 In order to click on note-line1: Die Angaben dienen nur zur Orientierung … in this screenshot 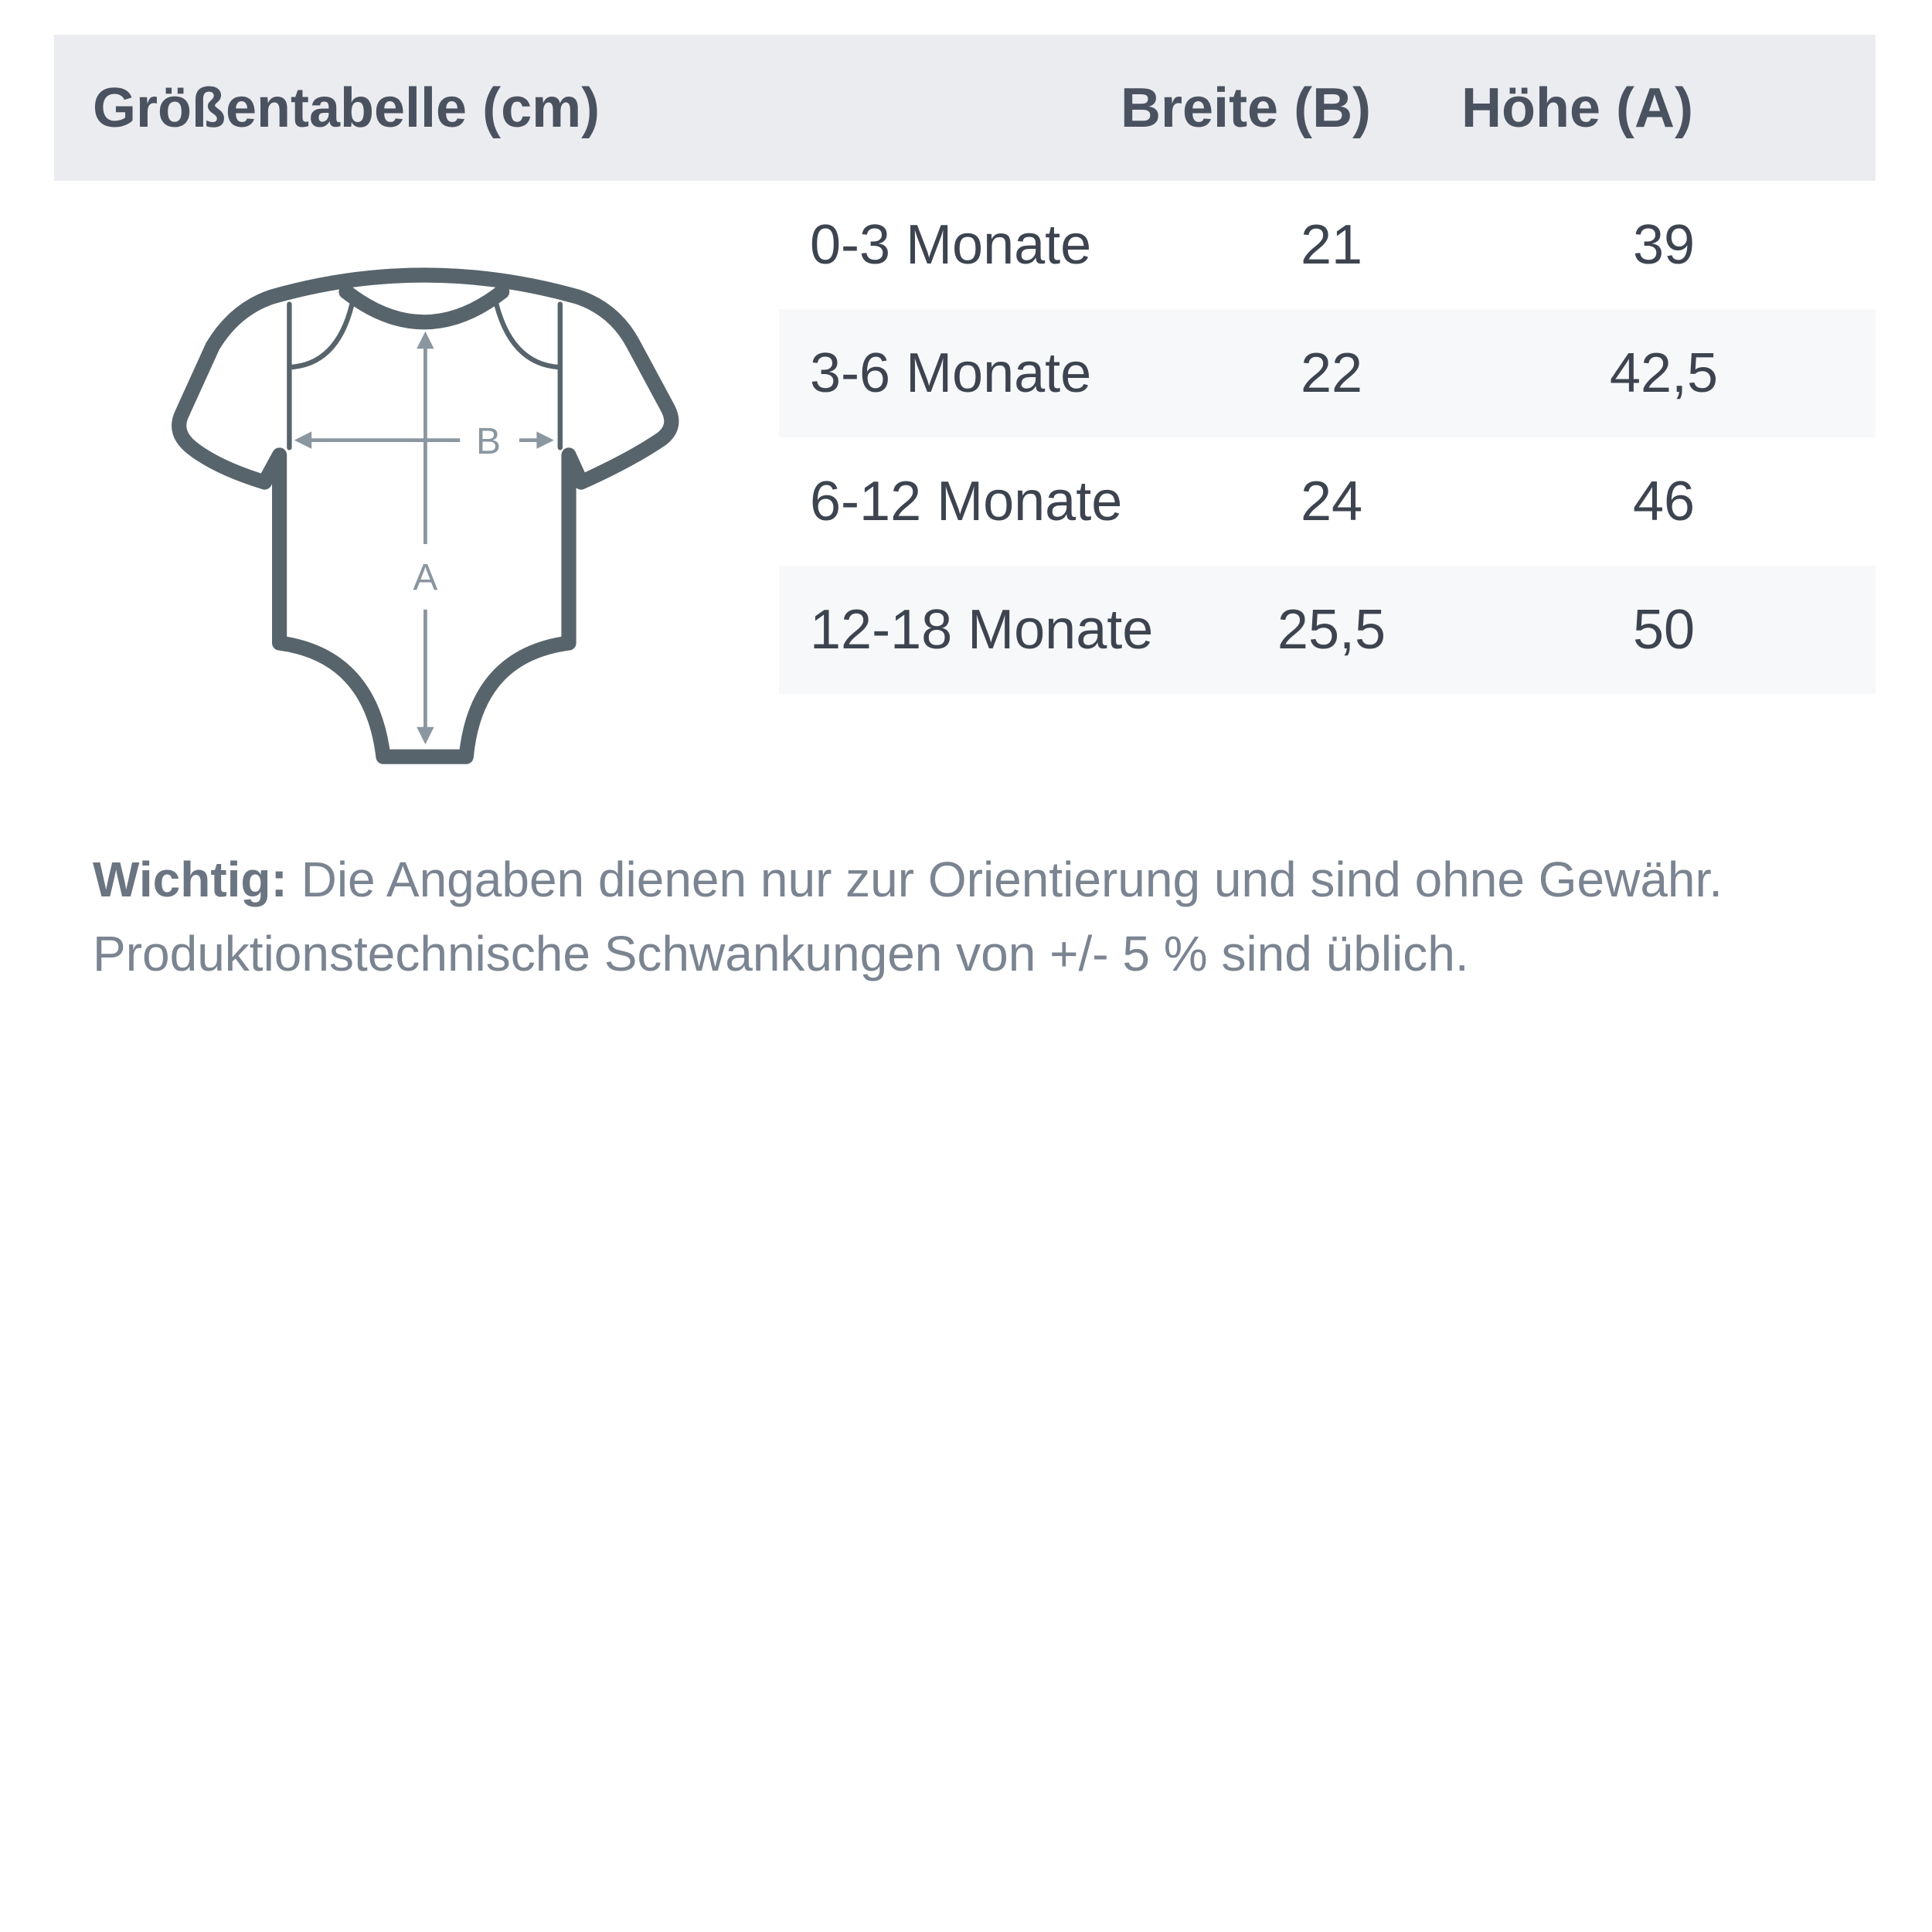, I will do `click(1005, 879)`.